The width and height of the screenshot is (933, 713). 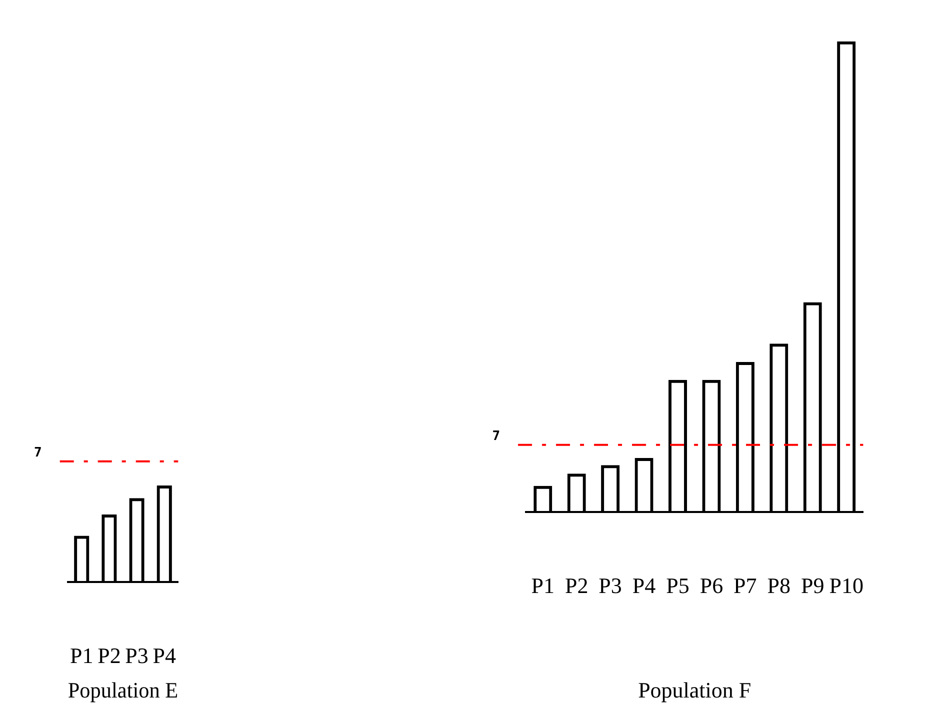 I want to click on x-tick-label: P10, so click(x=846, y=585).